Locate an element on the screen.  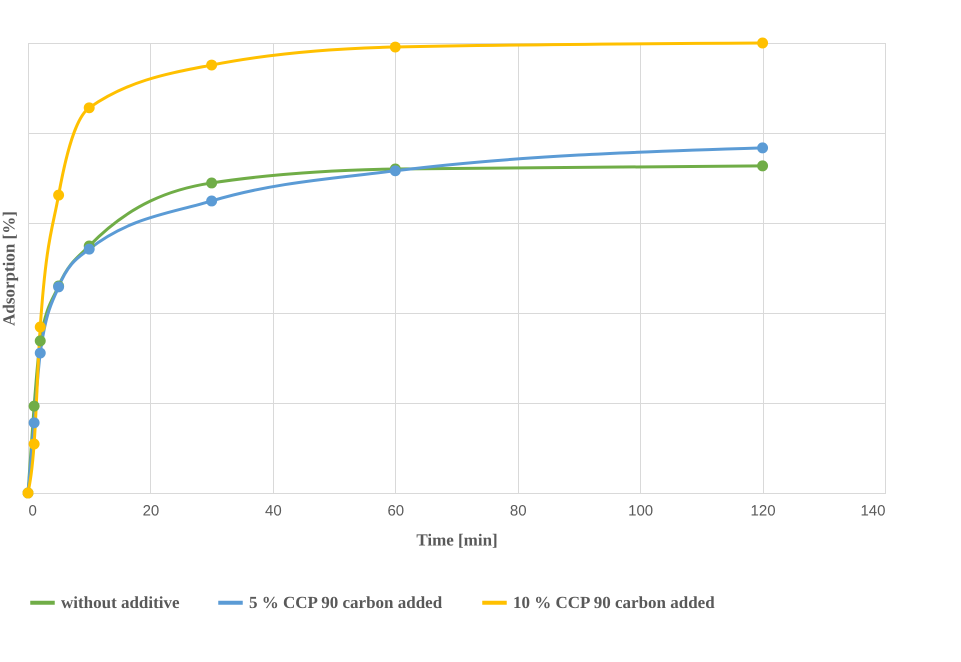
y-axis-title: Adsorption [%] is located at coordinates (9, 268).